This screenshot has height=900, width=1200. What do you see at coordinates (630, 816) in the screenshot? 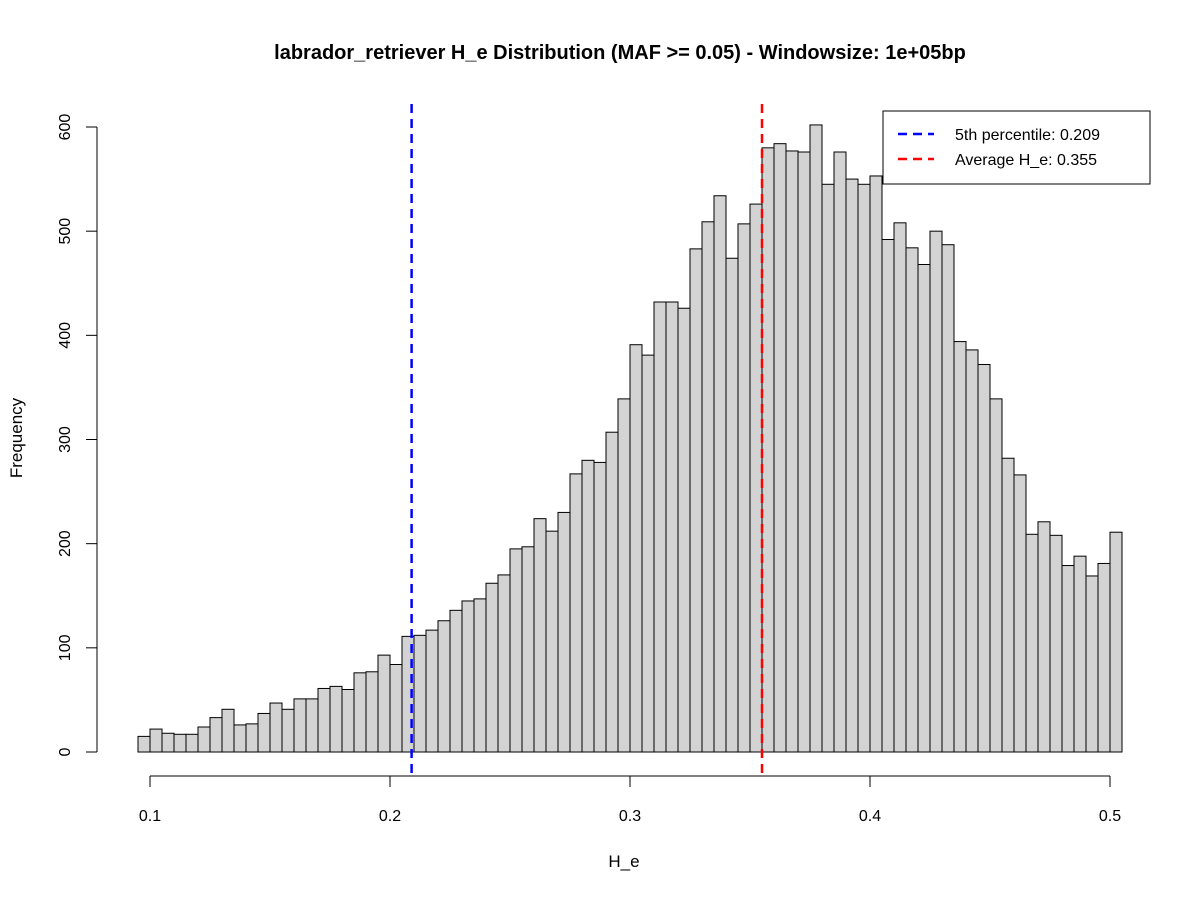
I see `x-tick-label: 0.3` at bounding box center [630, 816].